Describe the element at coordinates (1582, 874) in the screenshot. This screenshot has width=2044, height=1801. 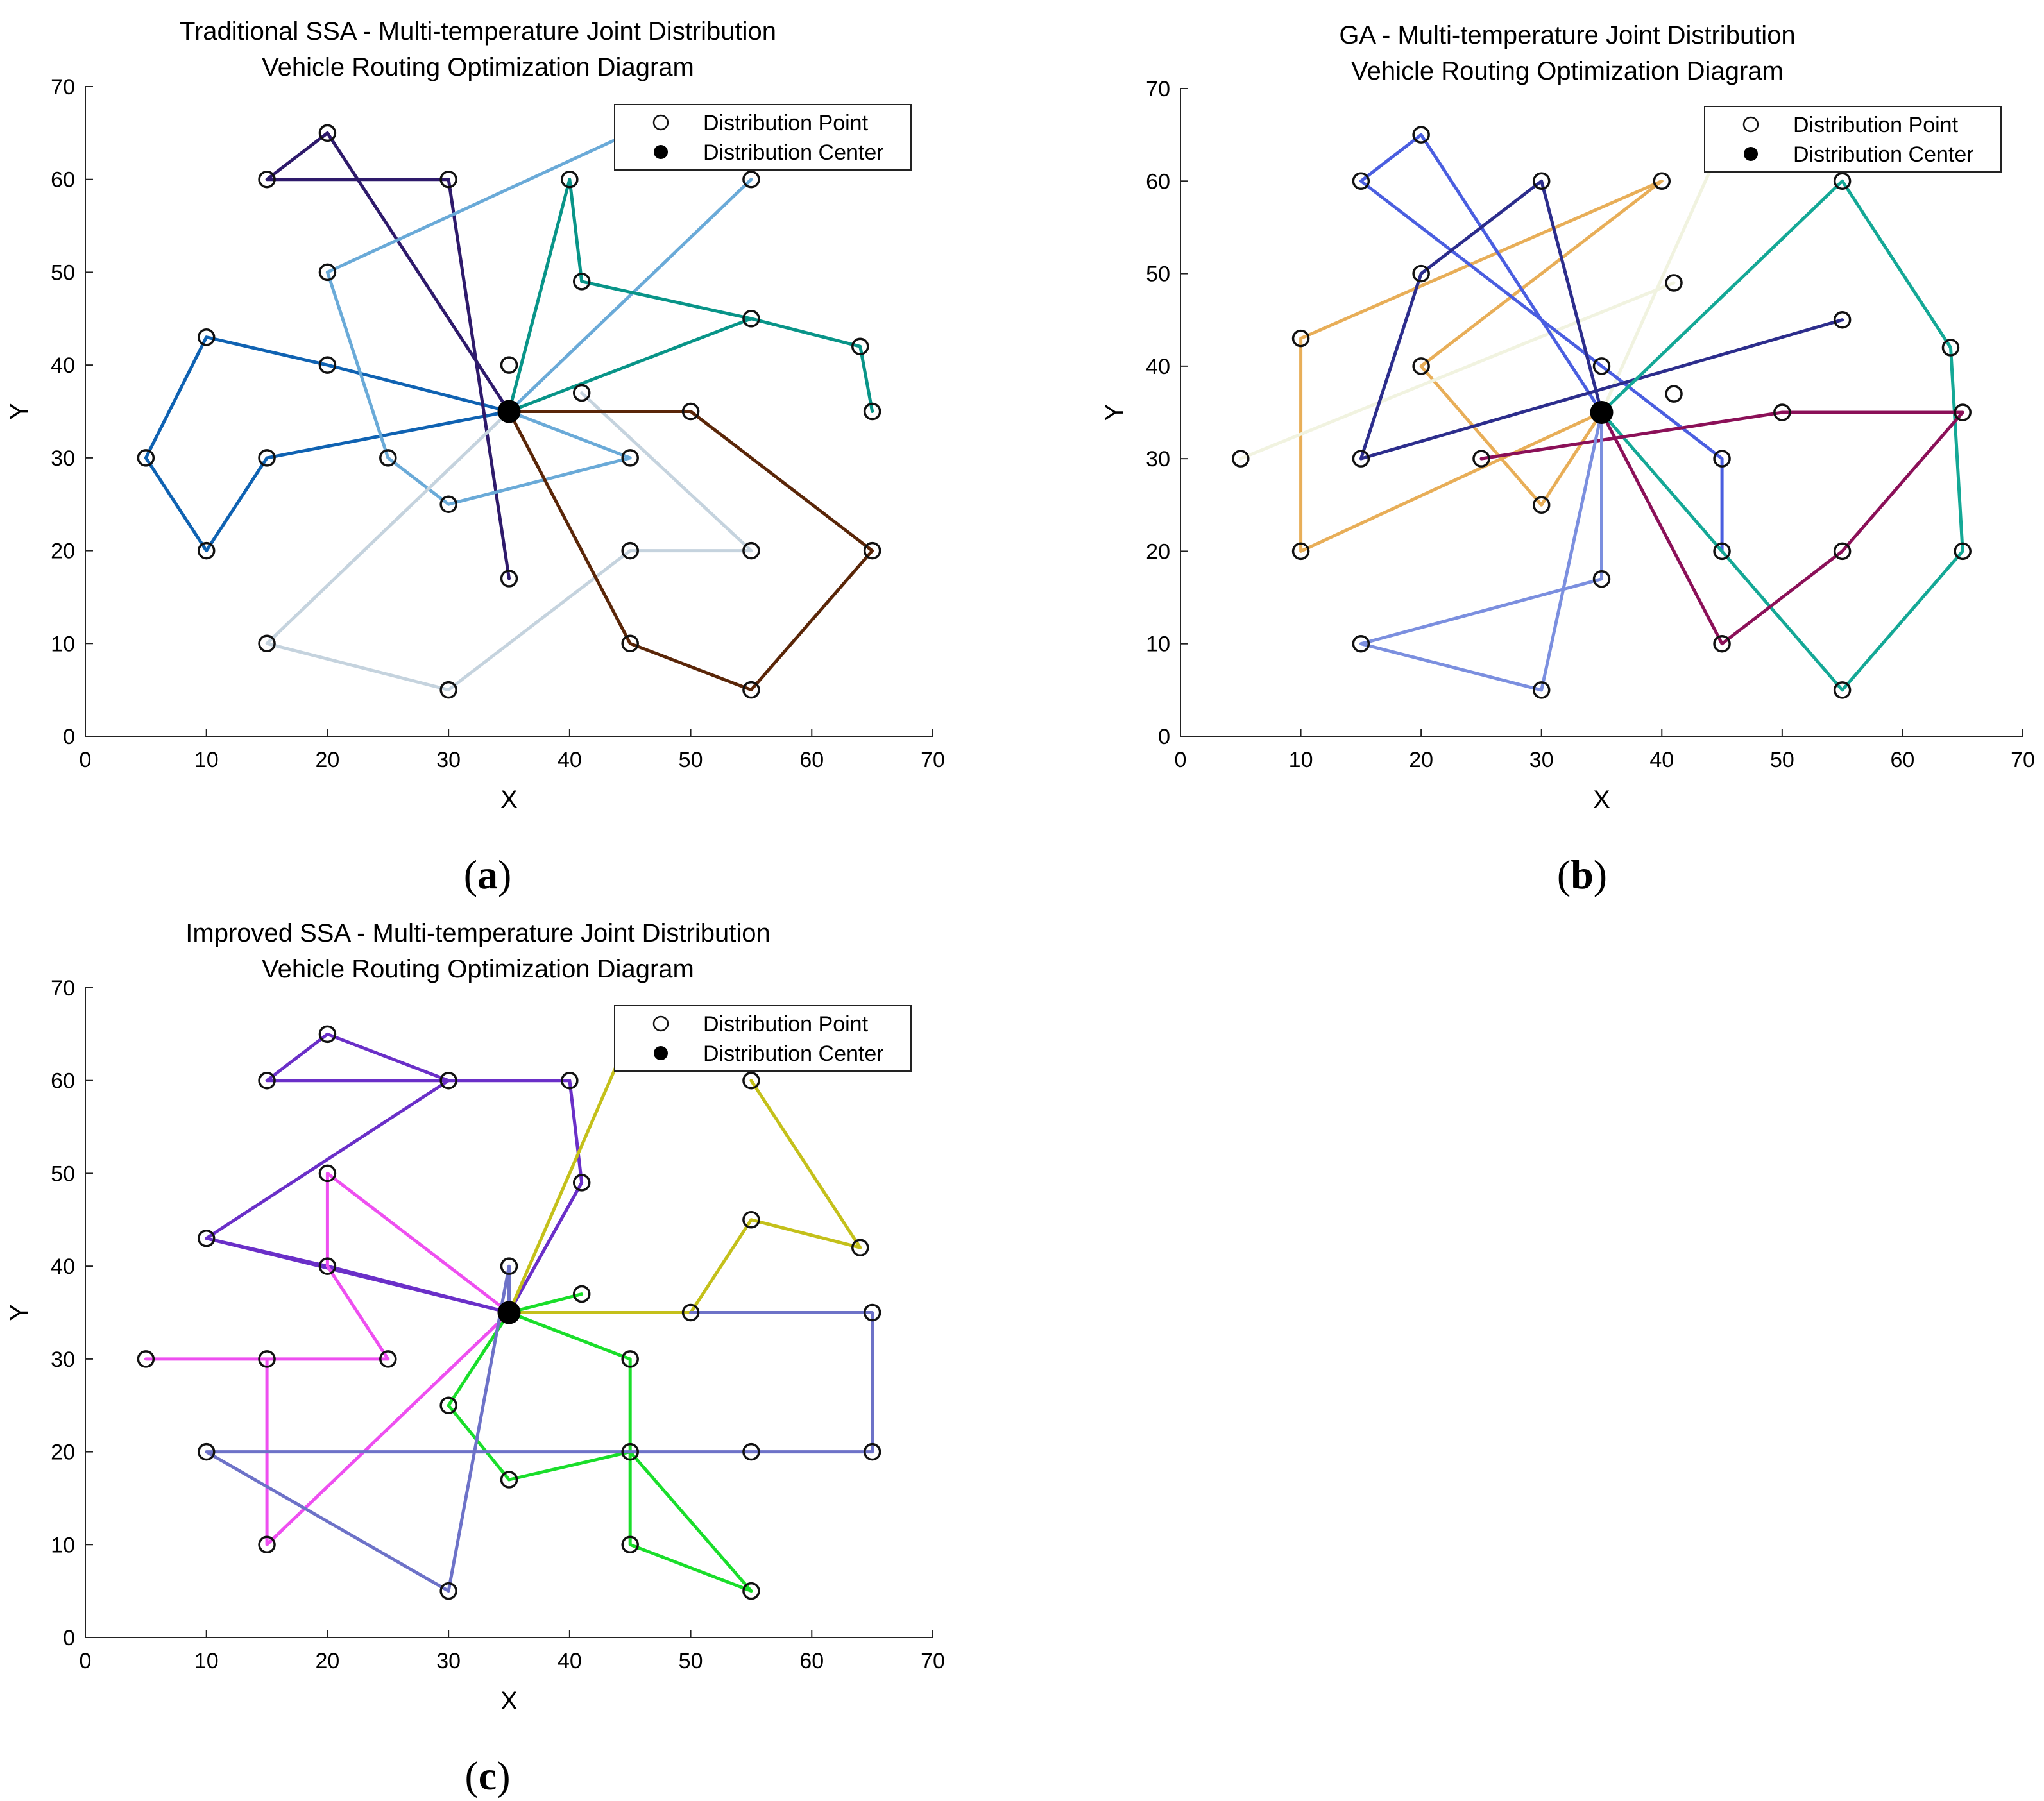
I see `panel-caption-b: (b)` at that location.